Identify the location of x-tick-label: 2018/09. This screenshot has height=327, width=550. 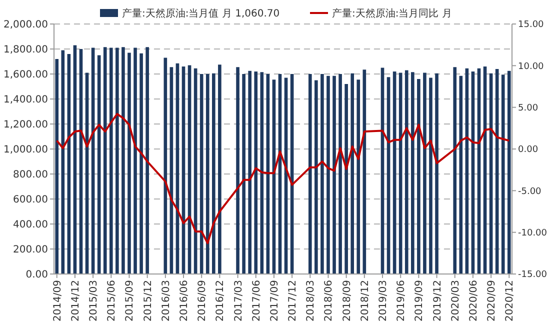
(347, 301).